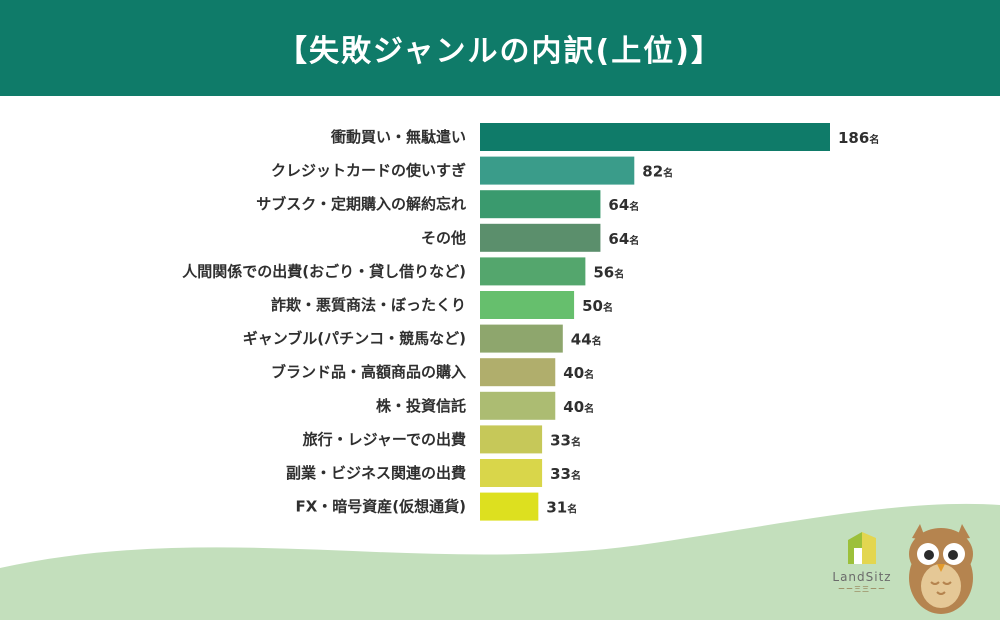 The height and width of the screenshot is (620, 1000). What do you see at coordinates (862, 589) in the screenshot?
I see `logo-tagline: ーー三三ーー` at bounding box center [862, 589].